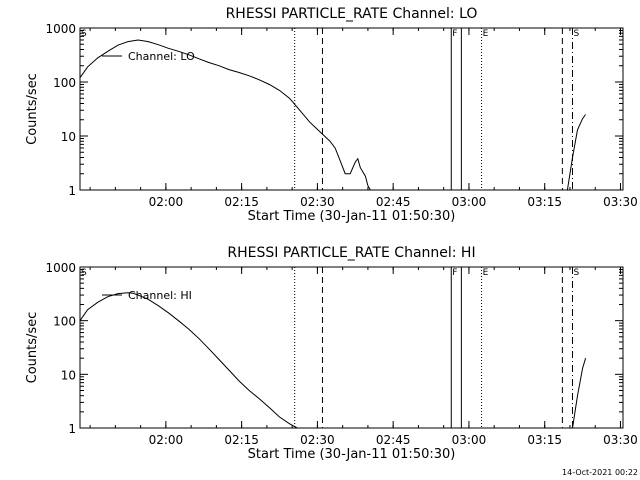 This screenshot has width=640, height=480. What do you see at coordinates (351, 253) in the screenshot?
I see `chart-title: RHESSI PARTICLE_RATE Channel: HI` at bounding box center [351, 253].